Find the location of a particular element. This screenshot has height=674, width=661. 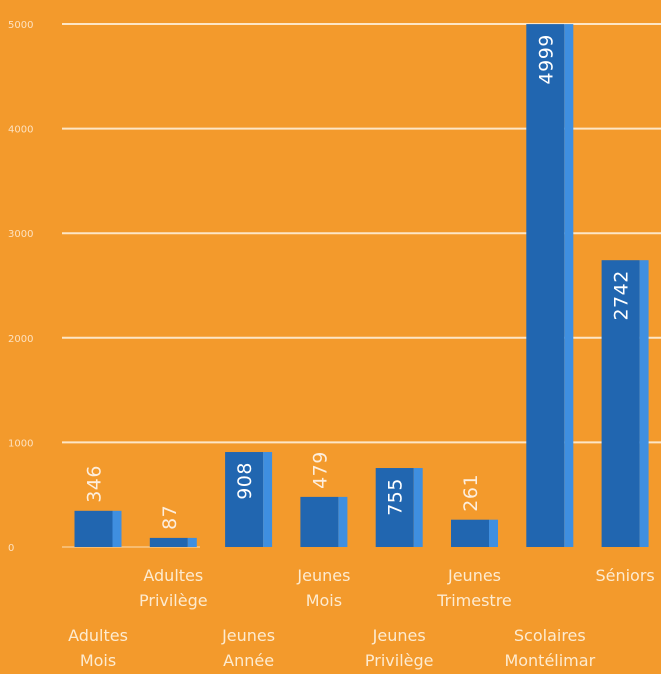

y-tick-label-3000: 3000 is located at coordinates (20, 234).